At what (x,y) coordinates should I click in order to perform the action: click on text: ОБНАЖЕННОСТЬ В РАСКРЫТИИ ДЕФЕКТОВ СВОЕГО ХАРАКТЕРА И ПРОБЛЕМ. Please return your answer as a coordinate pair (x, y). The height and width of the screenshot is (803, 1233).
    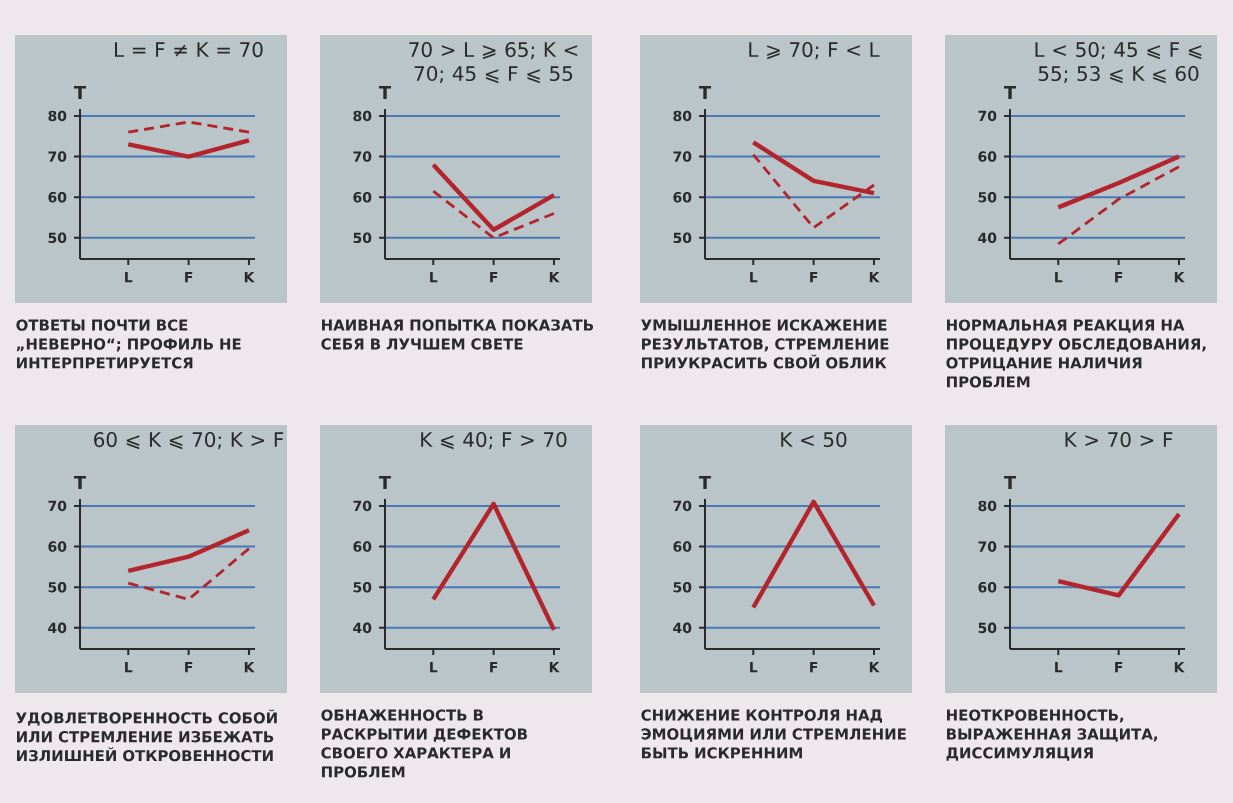
    Looking at the image, I should click on (424, 743).